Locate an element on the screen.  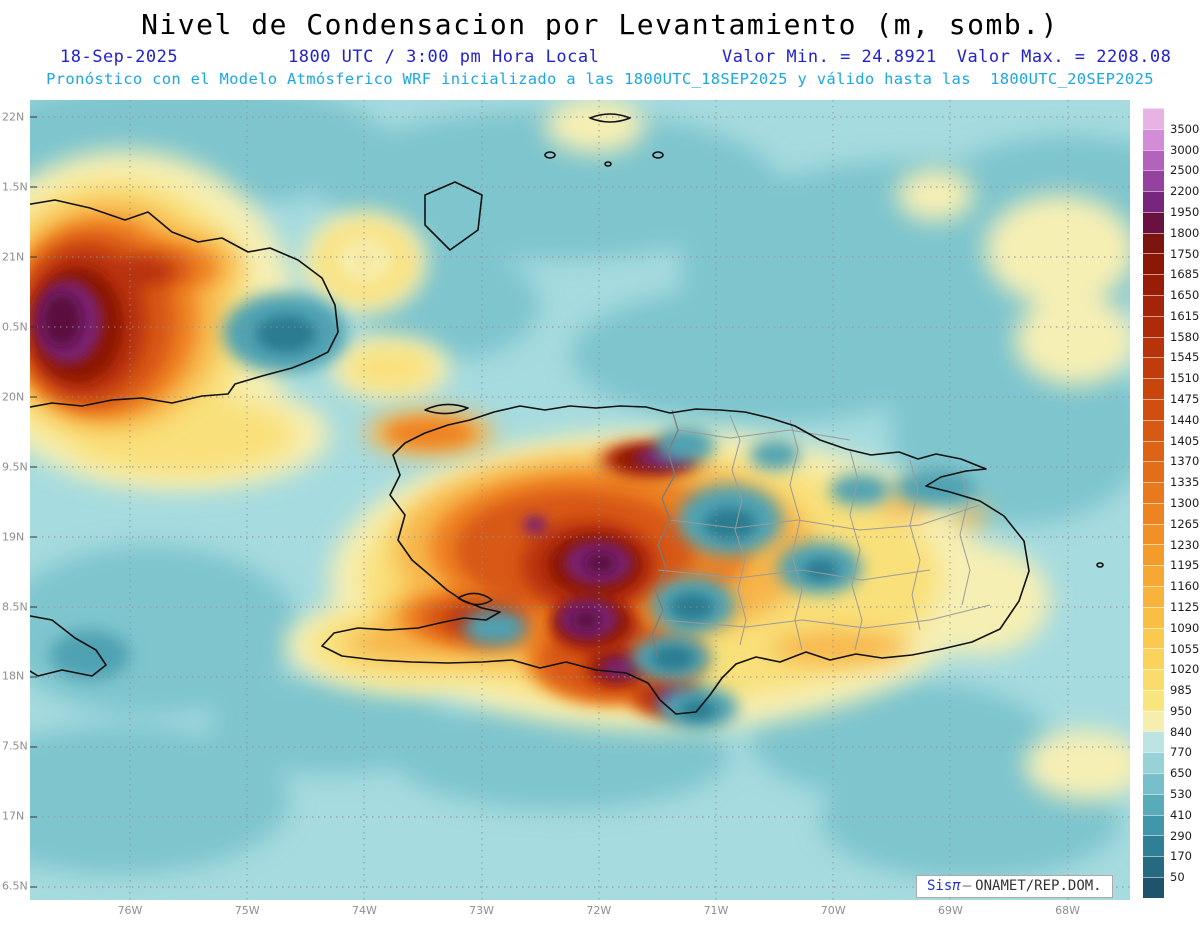
lat-ticks is located at coordinates (33, 502).